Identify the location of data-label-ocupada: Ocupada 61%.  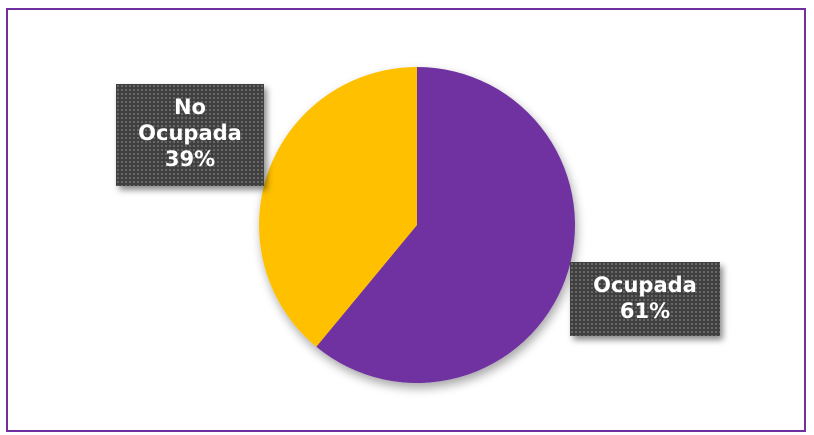
(645, 299).